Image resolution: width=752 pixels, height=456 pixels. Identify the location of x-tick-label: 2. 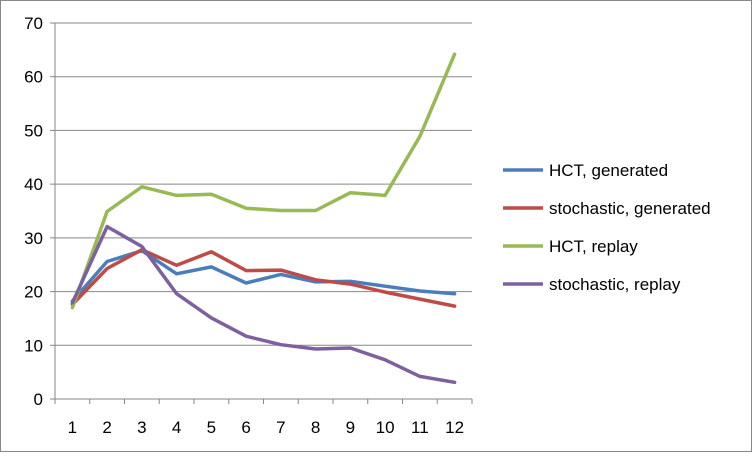
(106, 427).